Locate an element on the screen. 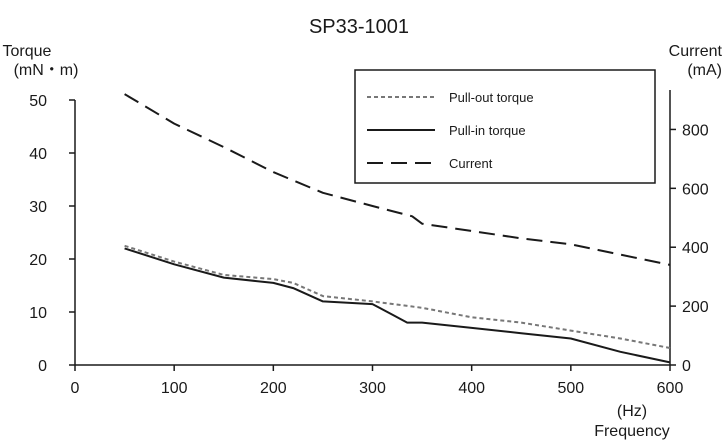  x-tick-label: 600 is located at coordinates (670, 388).